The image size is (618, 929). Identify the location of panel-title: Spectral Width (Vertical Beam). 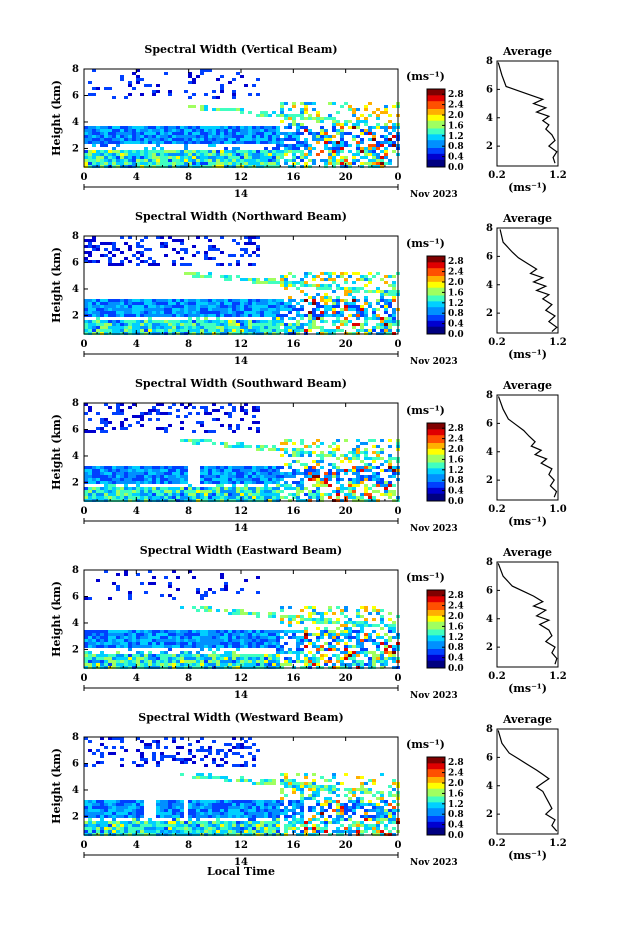
(240, 49).